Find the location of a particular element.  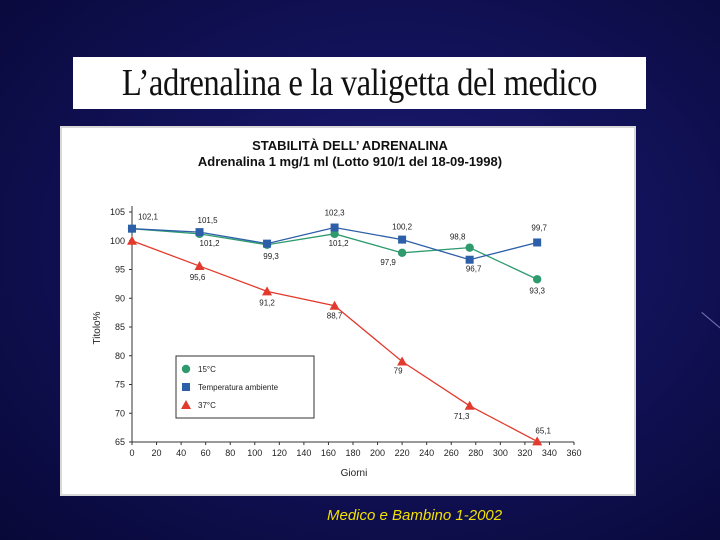

x-tick-label: 100 is located at coordinates (254, 453).